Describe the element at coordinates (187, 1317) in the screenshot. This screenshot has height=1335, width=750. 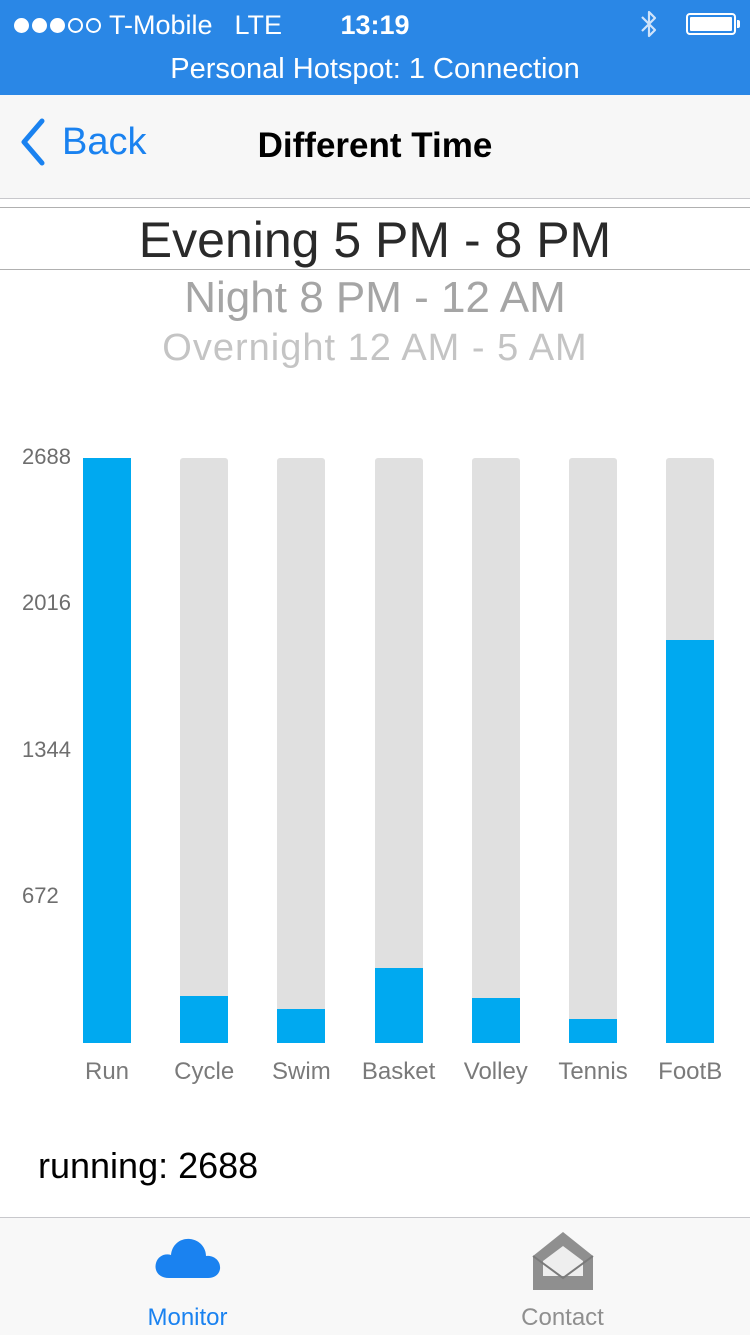
I see `tab-monitor-label: Monitor` at that location.